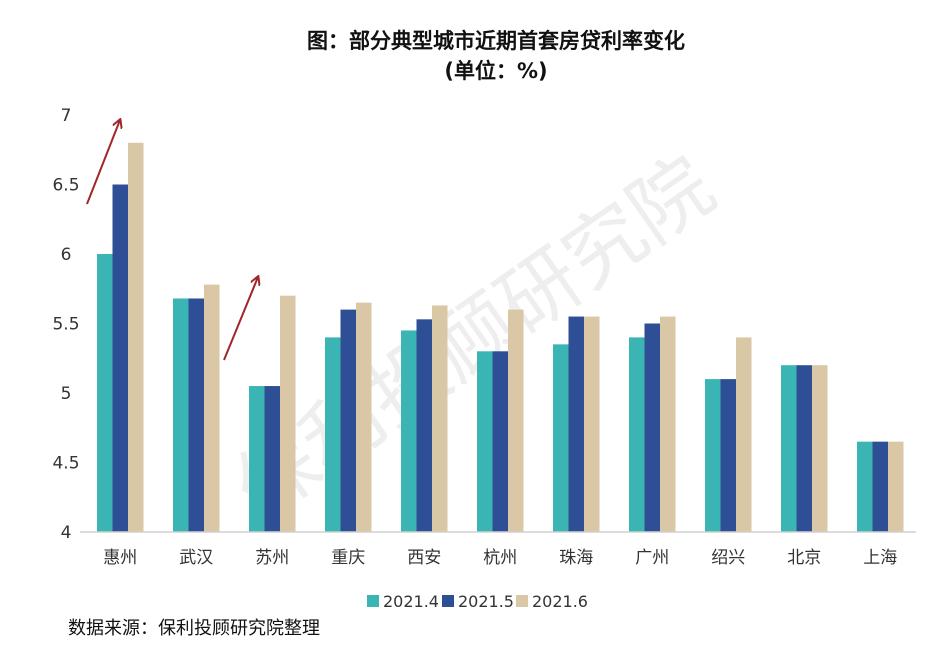 This screenshot has width=952, height=659. I want to click on y-axis: 4 4.5 5 5.5 6 6.5 7, so click(65, 324).